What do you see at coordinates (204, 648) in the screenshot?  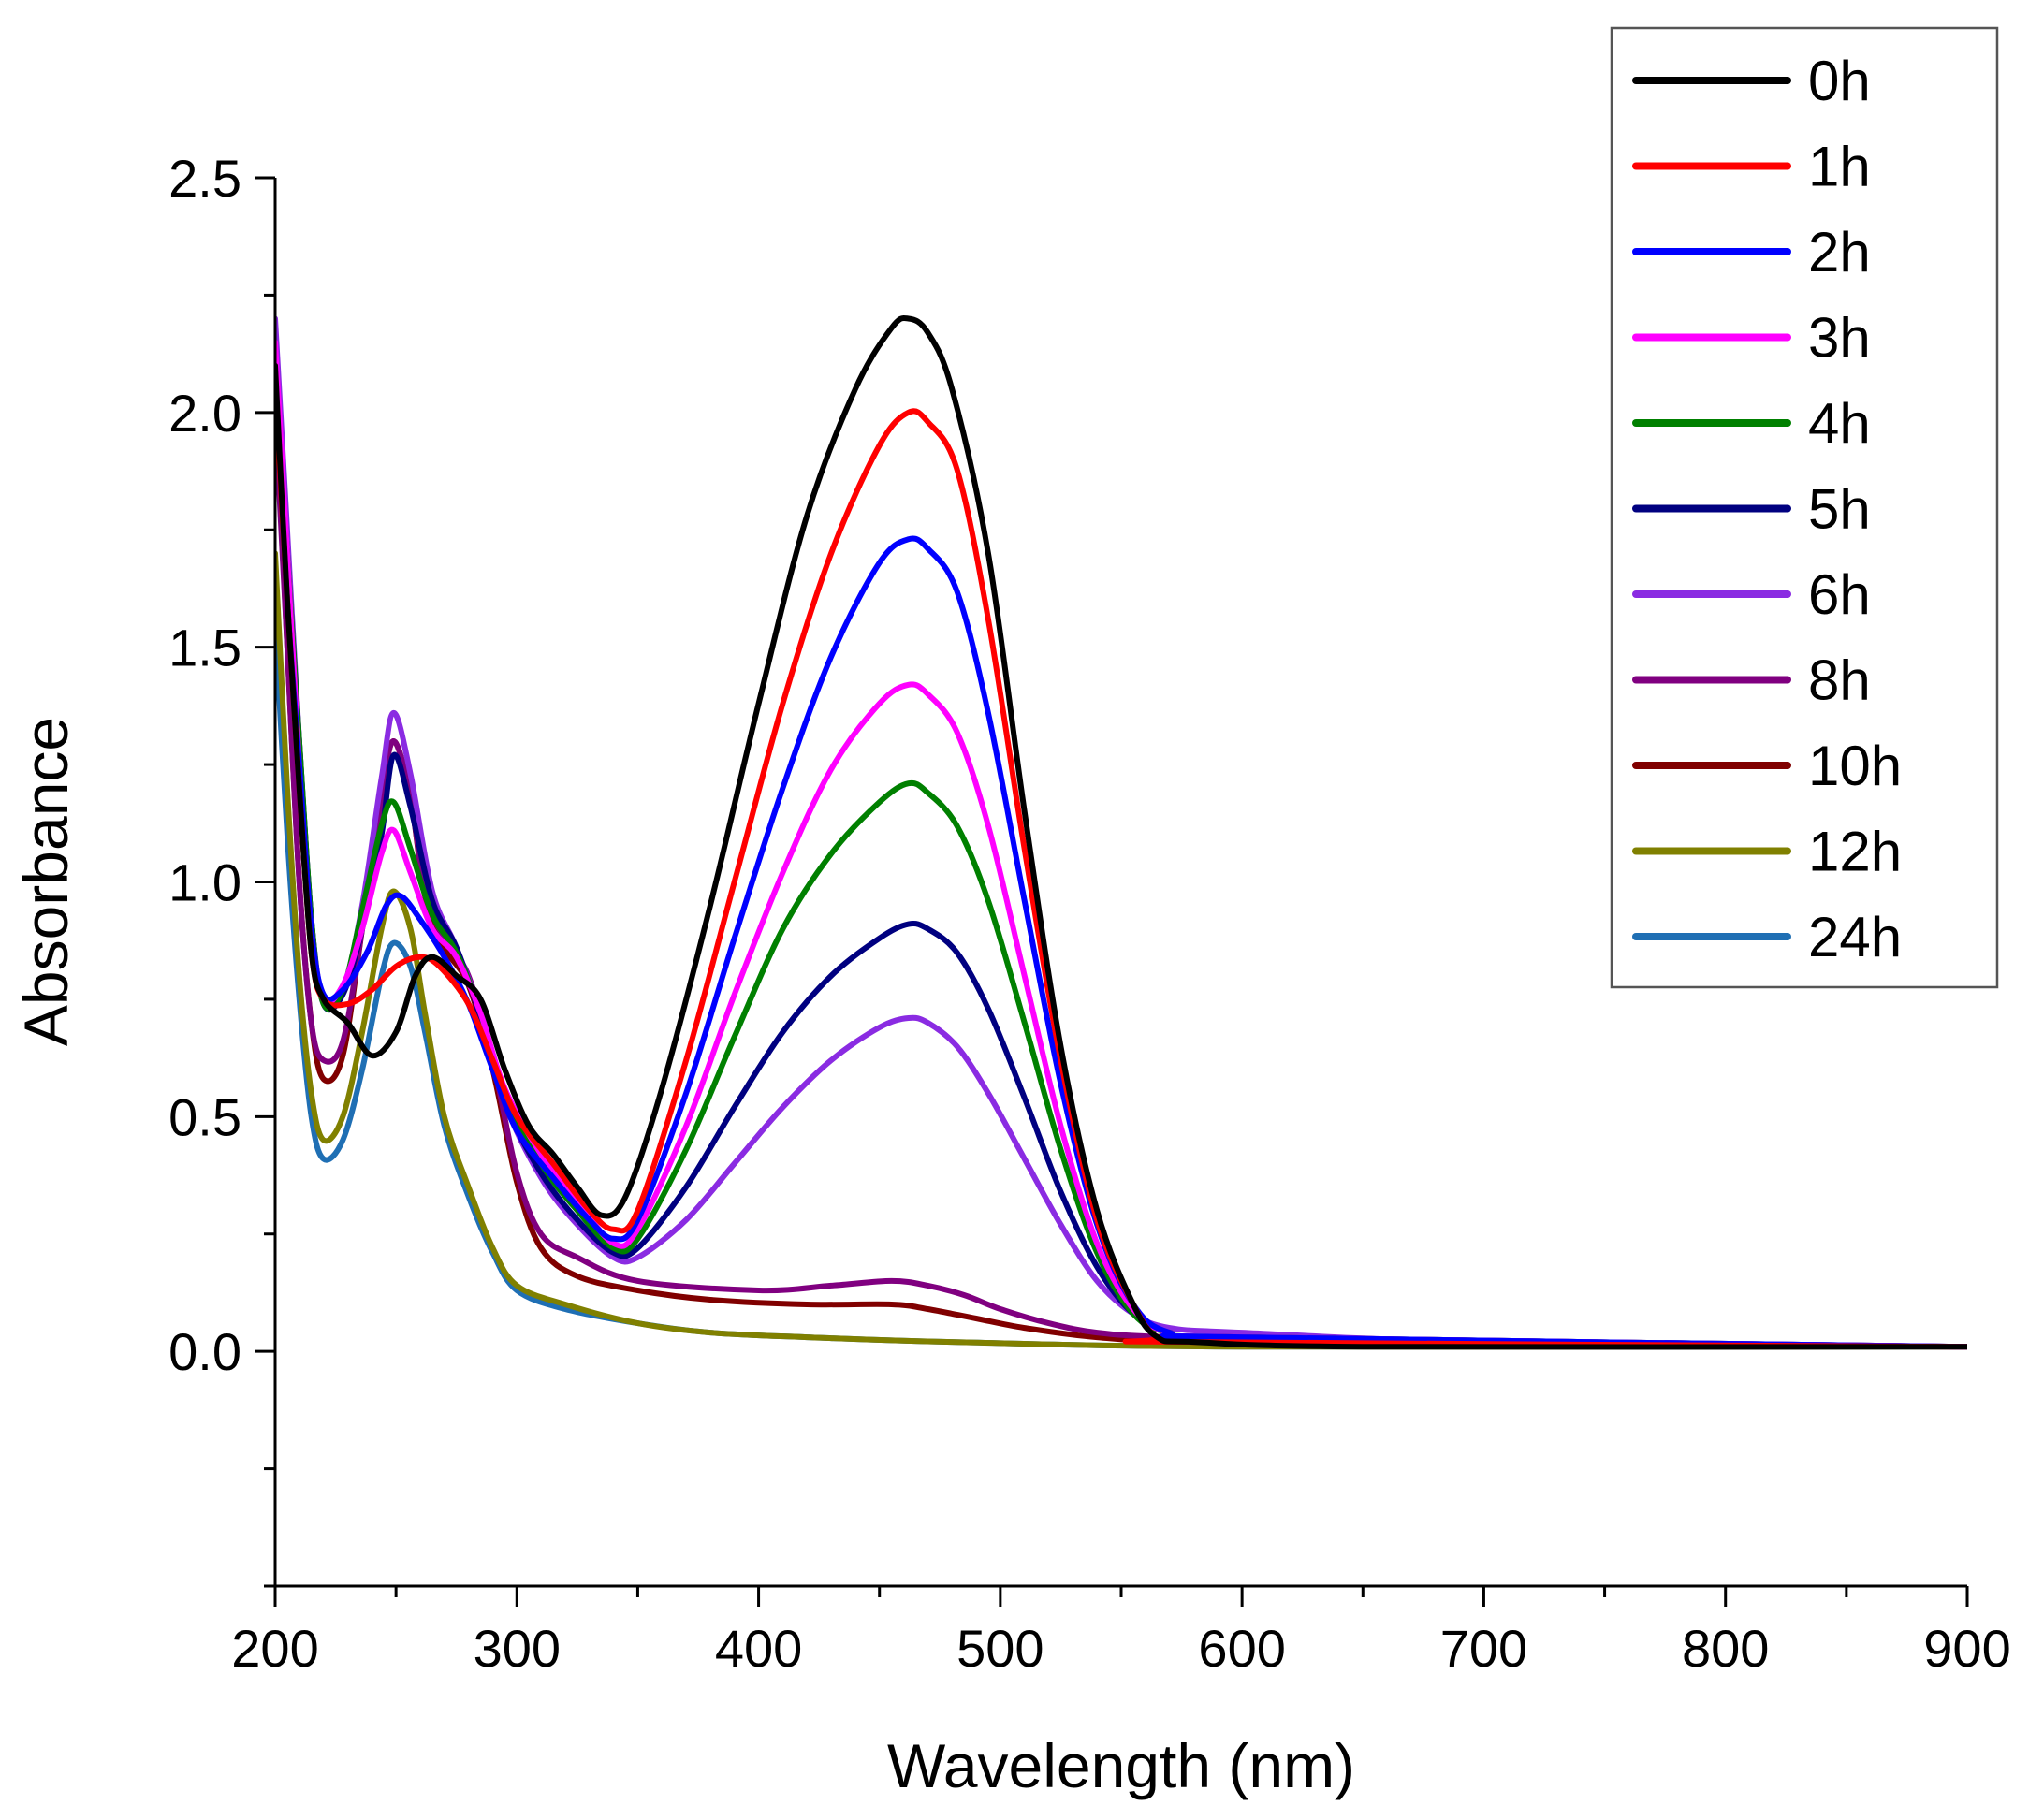 I see `y-tick-label: 1.5` at bounding box center [204, 648].